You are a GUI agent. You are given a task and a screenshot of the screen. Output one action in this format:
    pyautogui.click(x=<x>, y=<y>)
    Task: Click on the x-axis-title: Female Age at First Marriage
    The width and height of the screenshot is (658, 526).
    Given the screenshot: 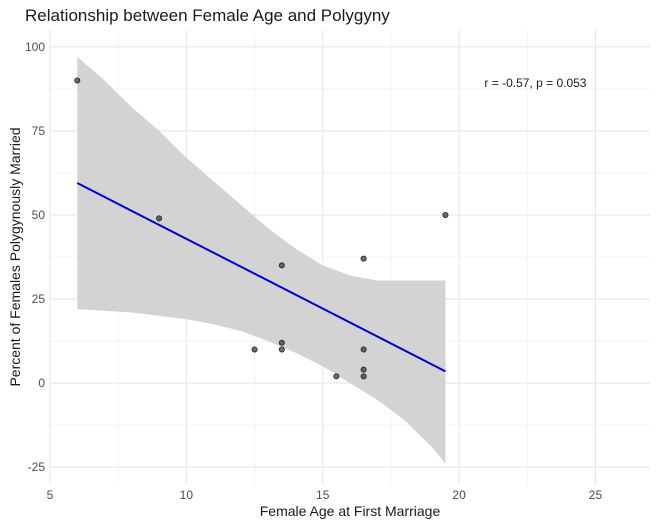 What is the action you would take?
    pyautogui.click(x=350, y=511)
    